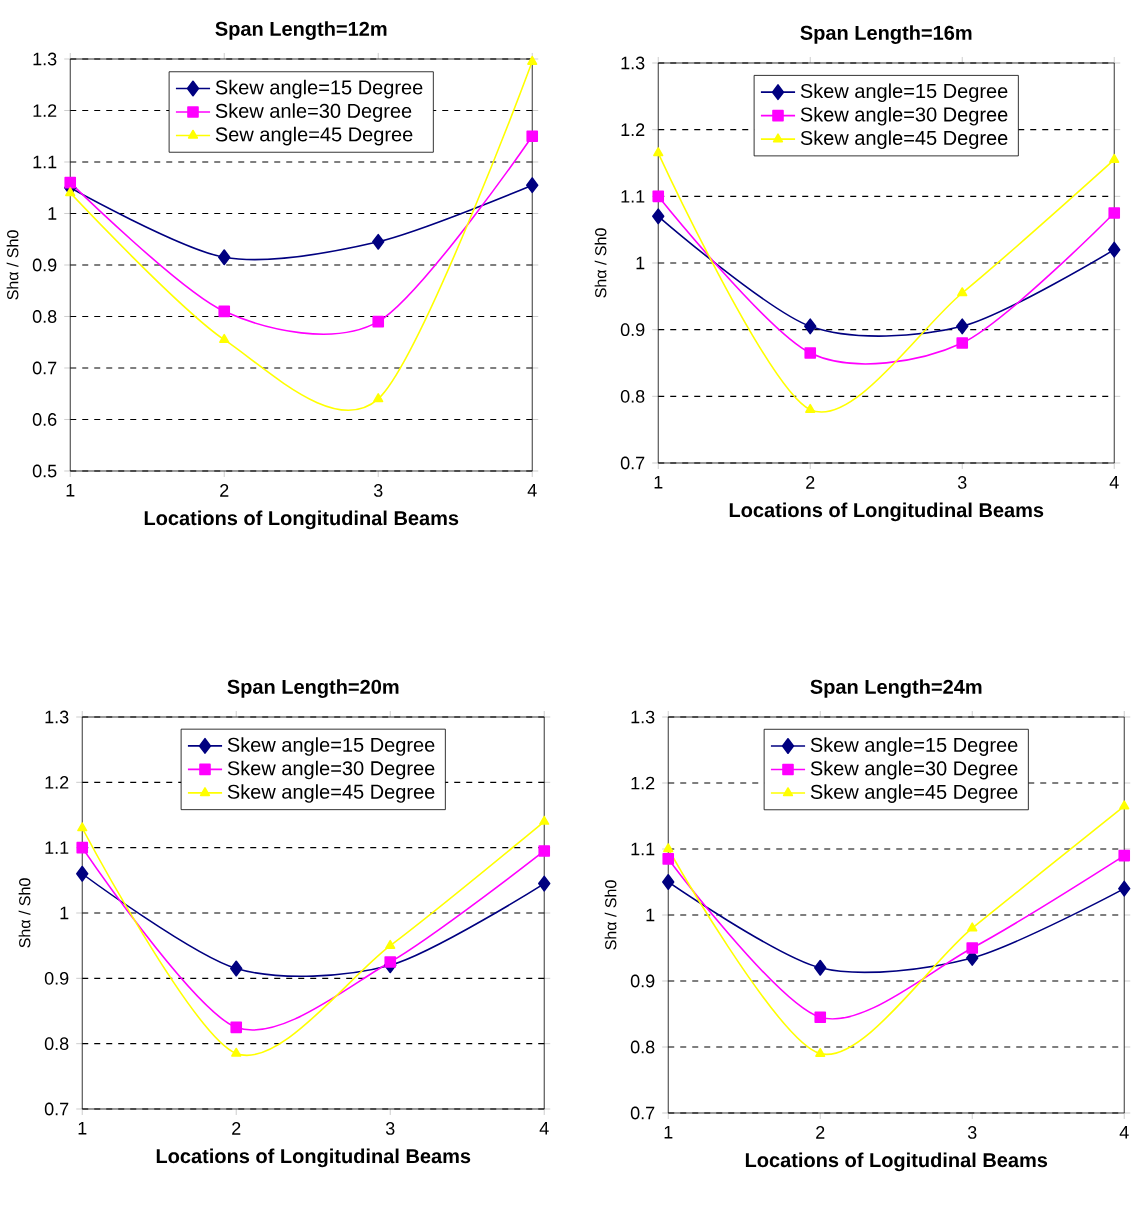 Image resolution: width=1142 pixels, height=1215 pixels. I want to click on y-tick-label: 0.5, so click(44, 471).